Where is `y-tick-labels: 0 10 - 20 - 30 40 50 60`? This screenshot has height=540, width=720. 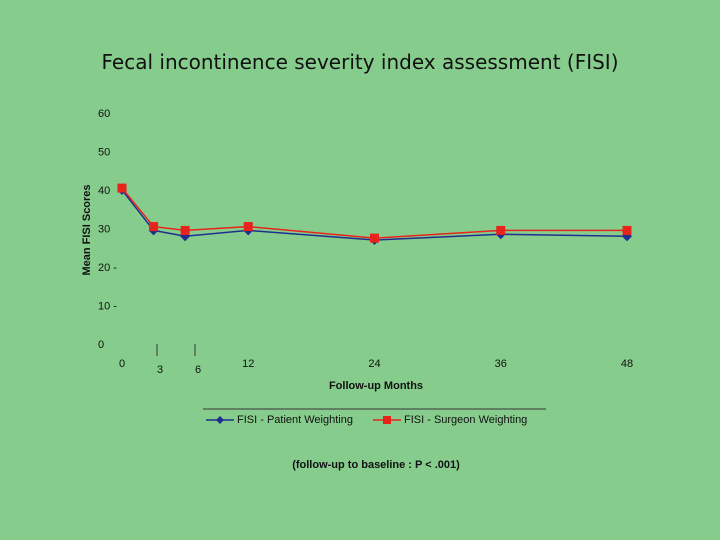 y-tick-labels: 0 10 - 20 - 30 40 50 60 is located at coordinates (107, 229).